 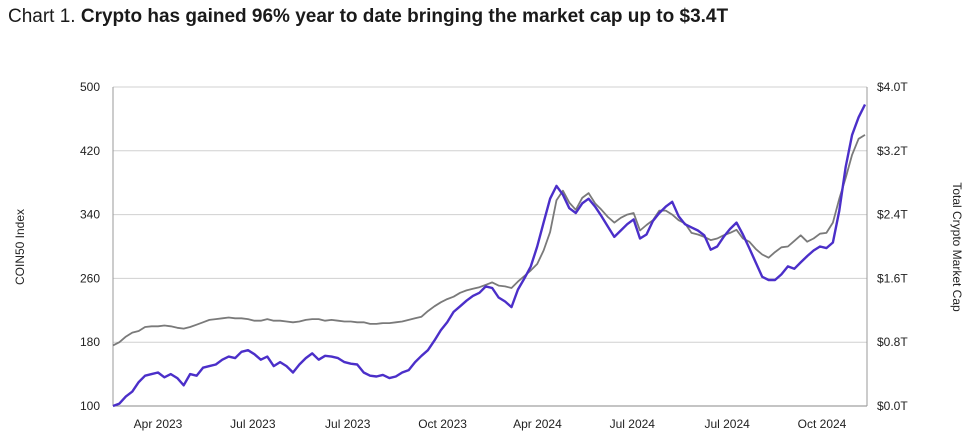 What do you see at coordinates (892, 278) in the screenshot?
I see `right-tick-label: $1.6T` at bounding box center [892, 278].